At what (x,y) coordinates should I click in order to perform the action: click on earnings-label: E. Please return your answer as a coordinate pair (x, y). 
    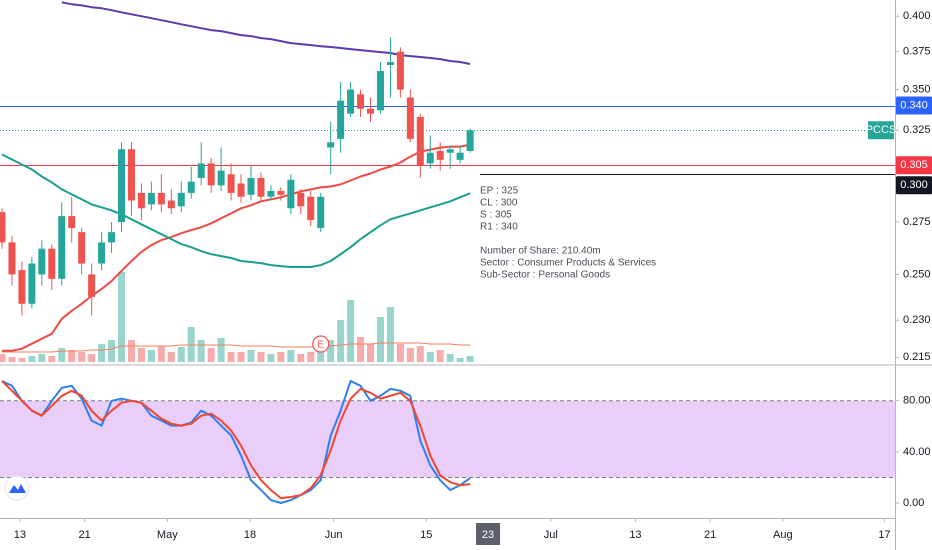
    Looking at the image, I should click on (320, 345).